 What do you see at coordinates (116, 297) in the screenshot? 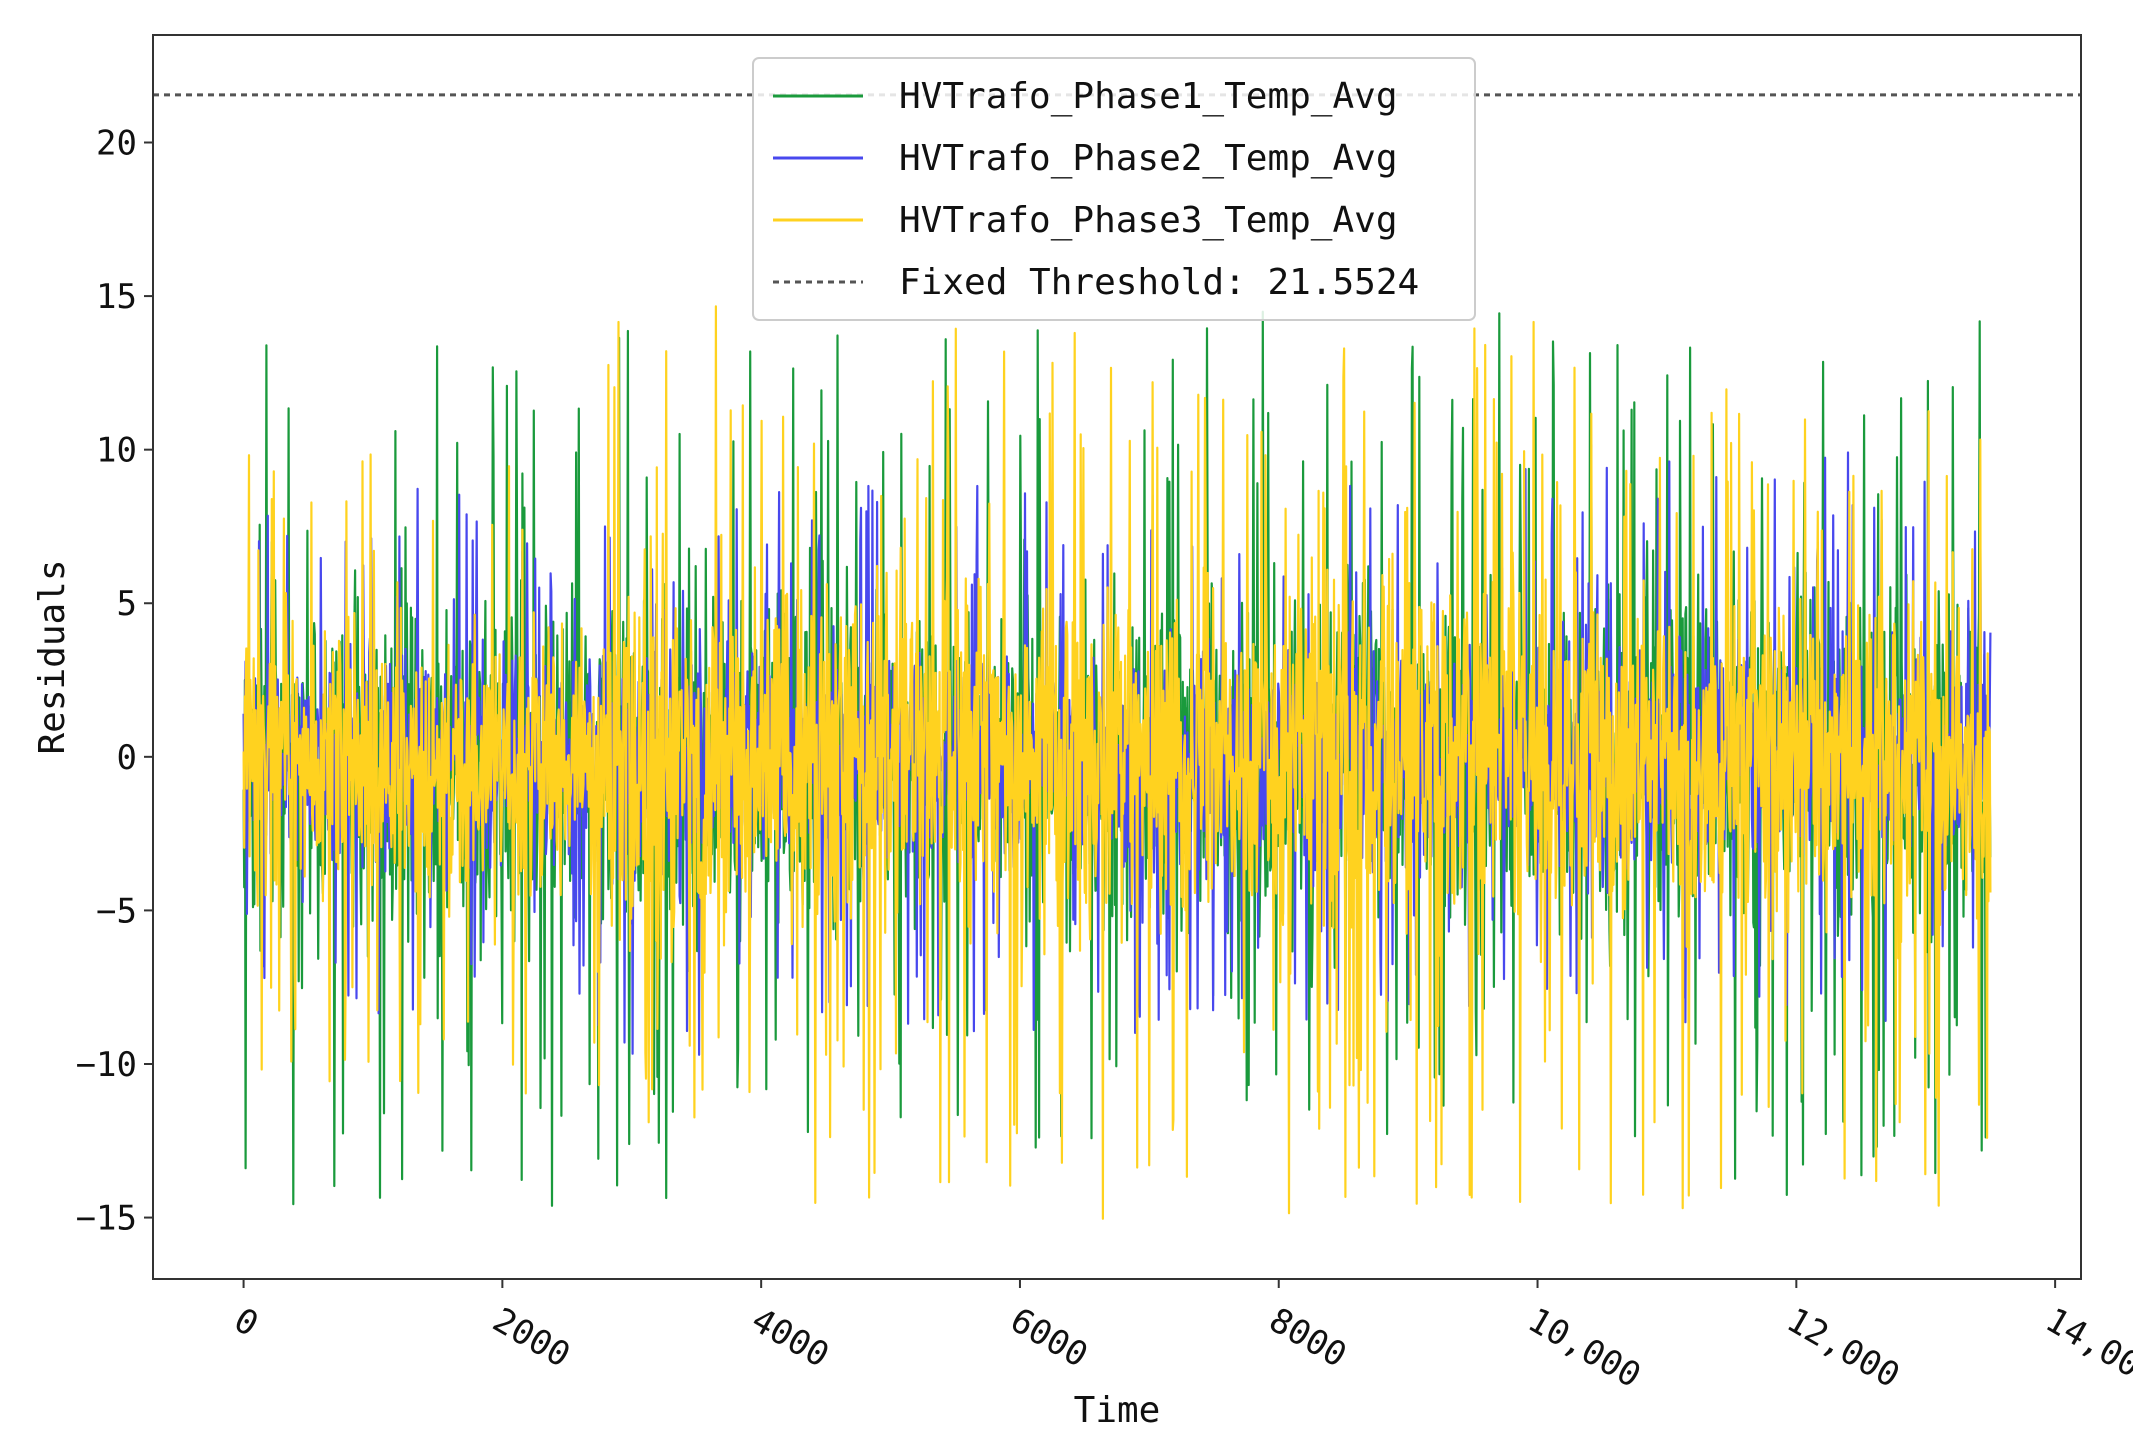
I see `y-tick-label: 15` at bounding box center [116, 297].